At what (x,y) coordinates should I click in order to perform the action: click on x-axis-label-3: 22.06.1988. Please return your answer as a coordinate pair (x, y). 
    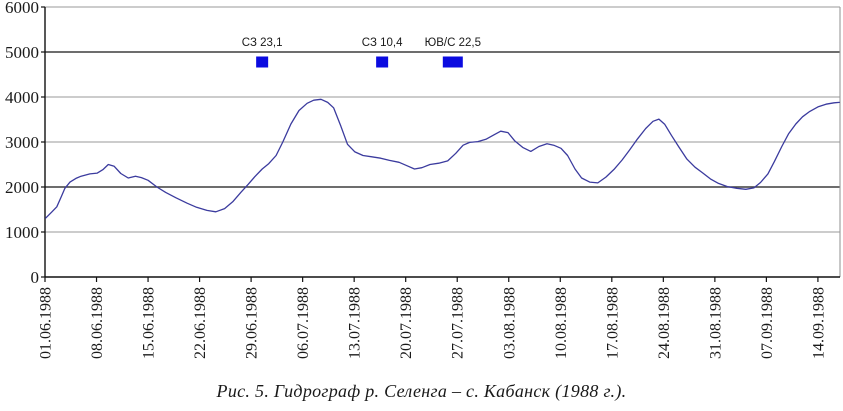
    Looking at the image, I should click on (200, 323).